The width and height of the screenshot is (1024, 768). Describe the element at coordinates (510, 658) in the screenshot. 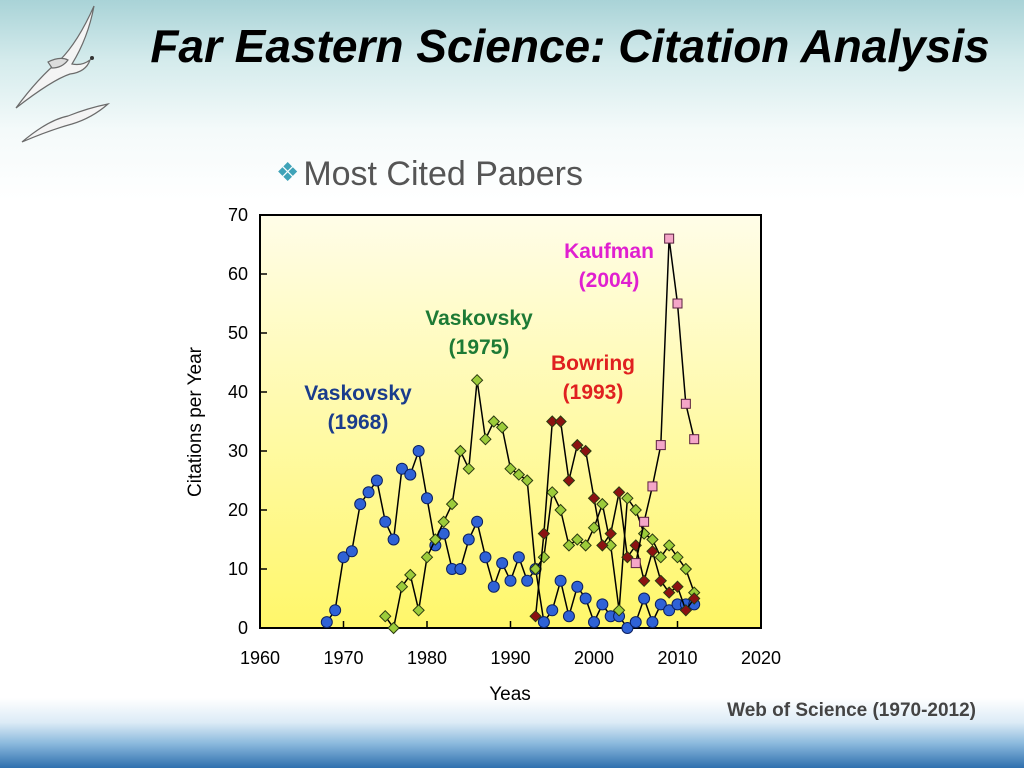

I see `x-tick-label: 1990` at that location.